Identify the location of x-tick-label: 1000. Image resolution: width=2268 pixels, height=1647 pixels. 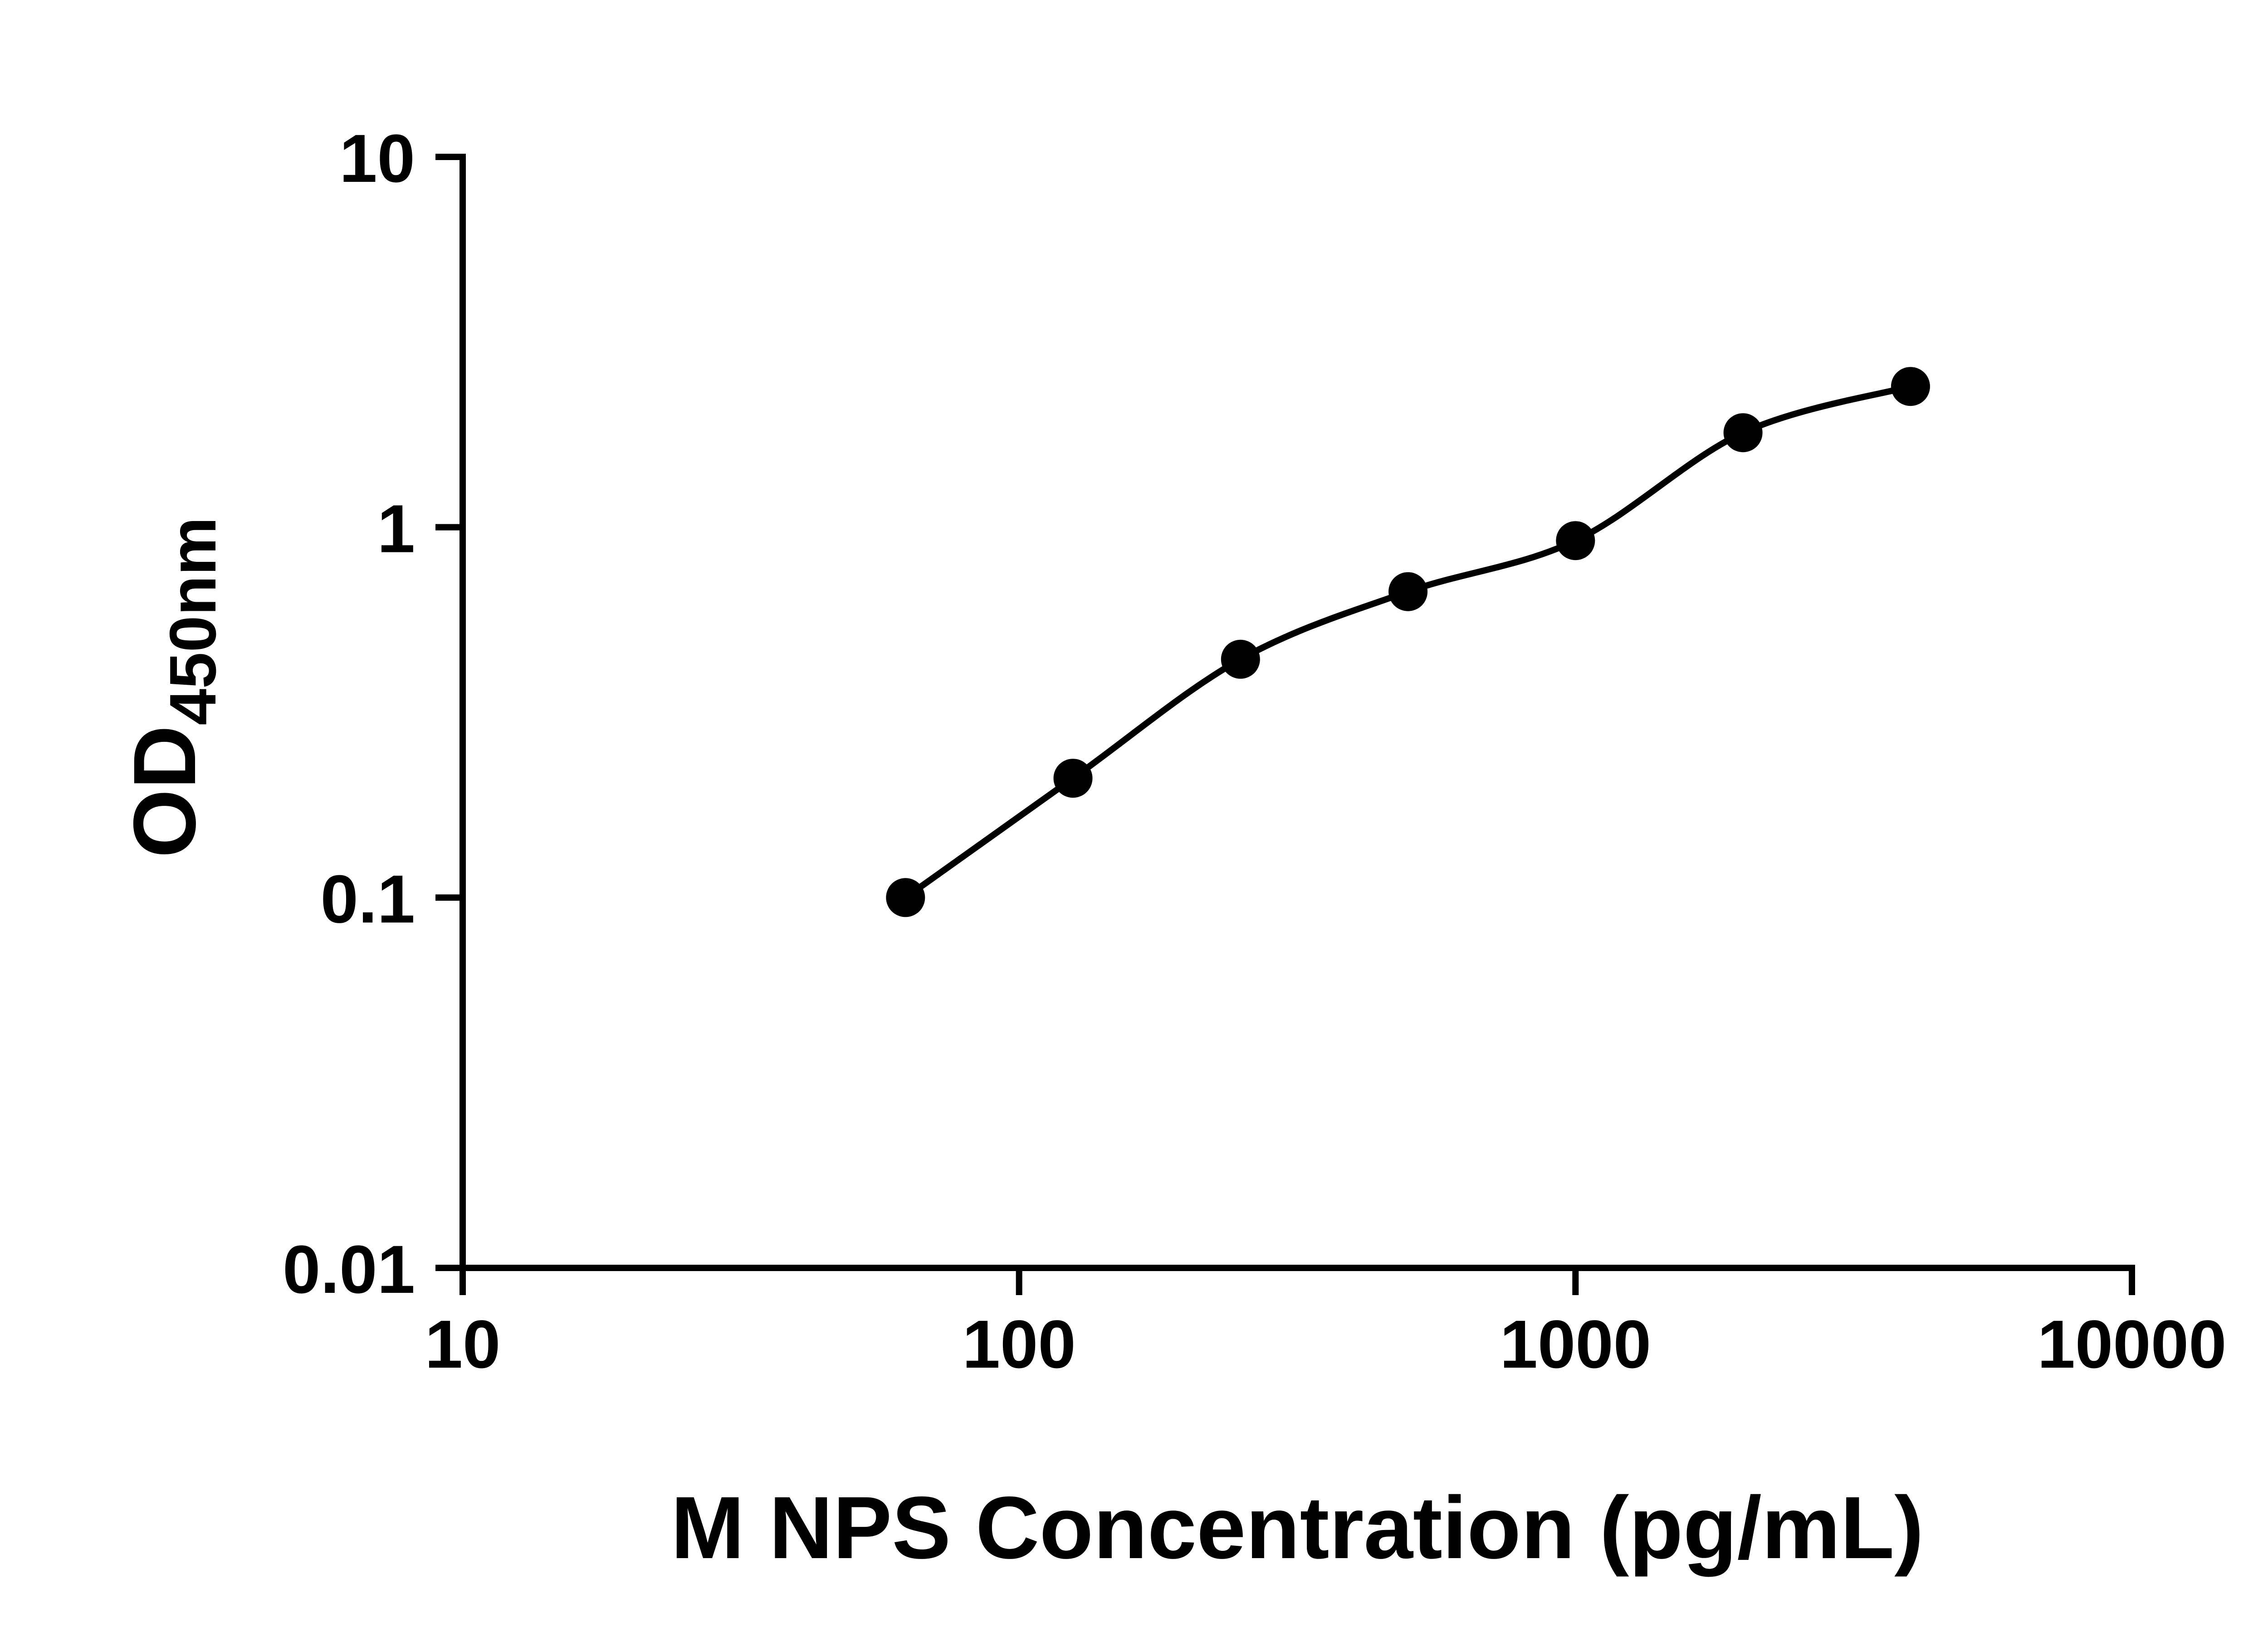
(1575, 1344).